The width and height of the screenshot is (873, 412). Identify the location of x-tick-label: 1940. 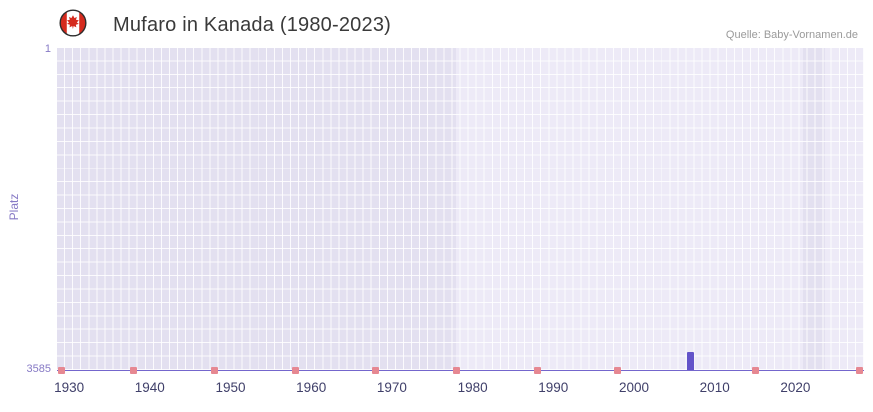
(149, 387).